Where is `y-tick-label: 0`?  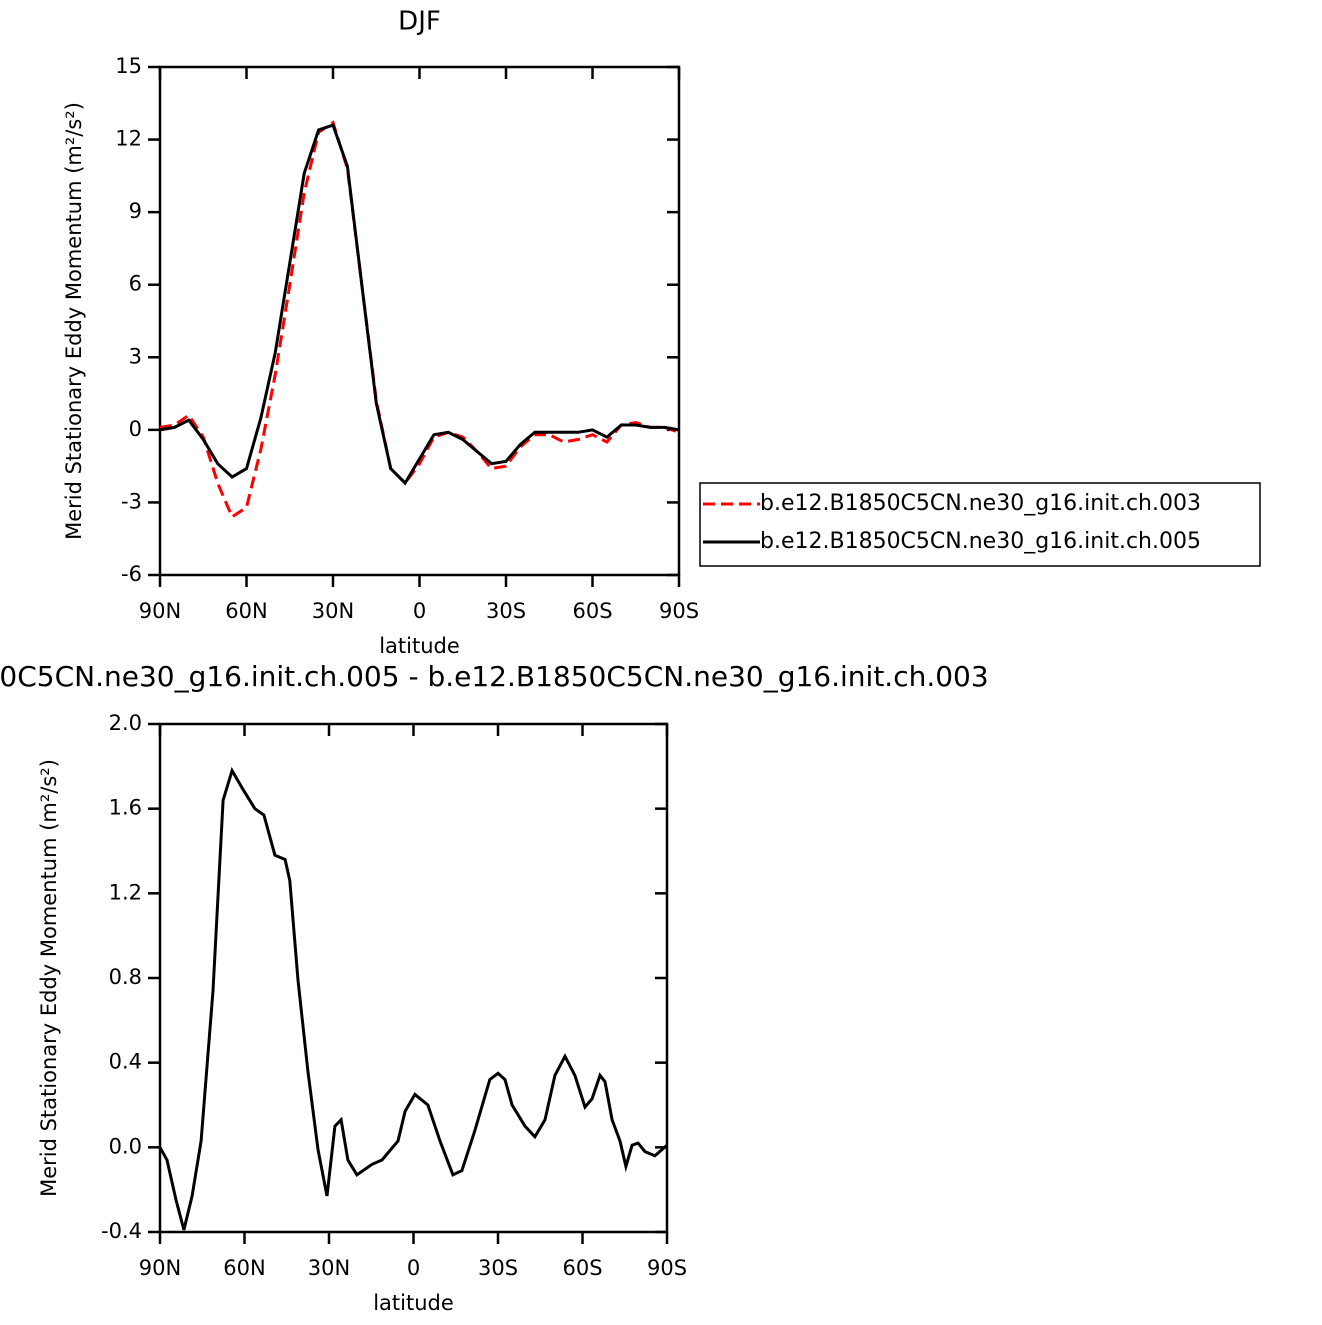
y-tick-label: 0 is located at coordinates (135, 429).